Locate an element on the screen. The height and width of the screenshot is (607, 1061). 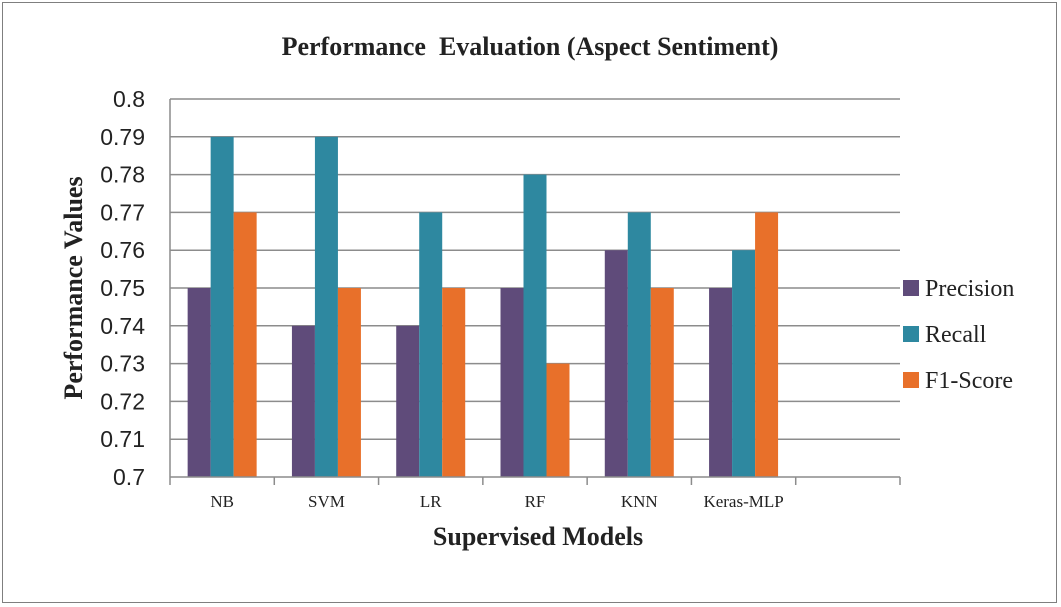
legend-swatch-f1-score is located at coordinates (911, 380).